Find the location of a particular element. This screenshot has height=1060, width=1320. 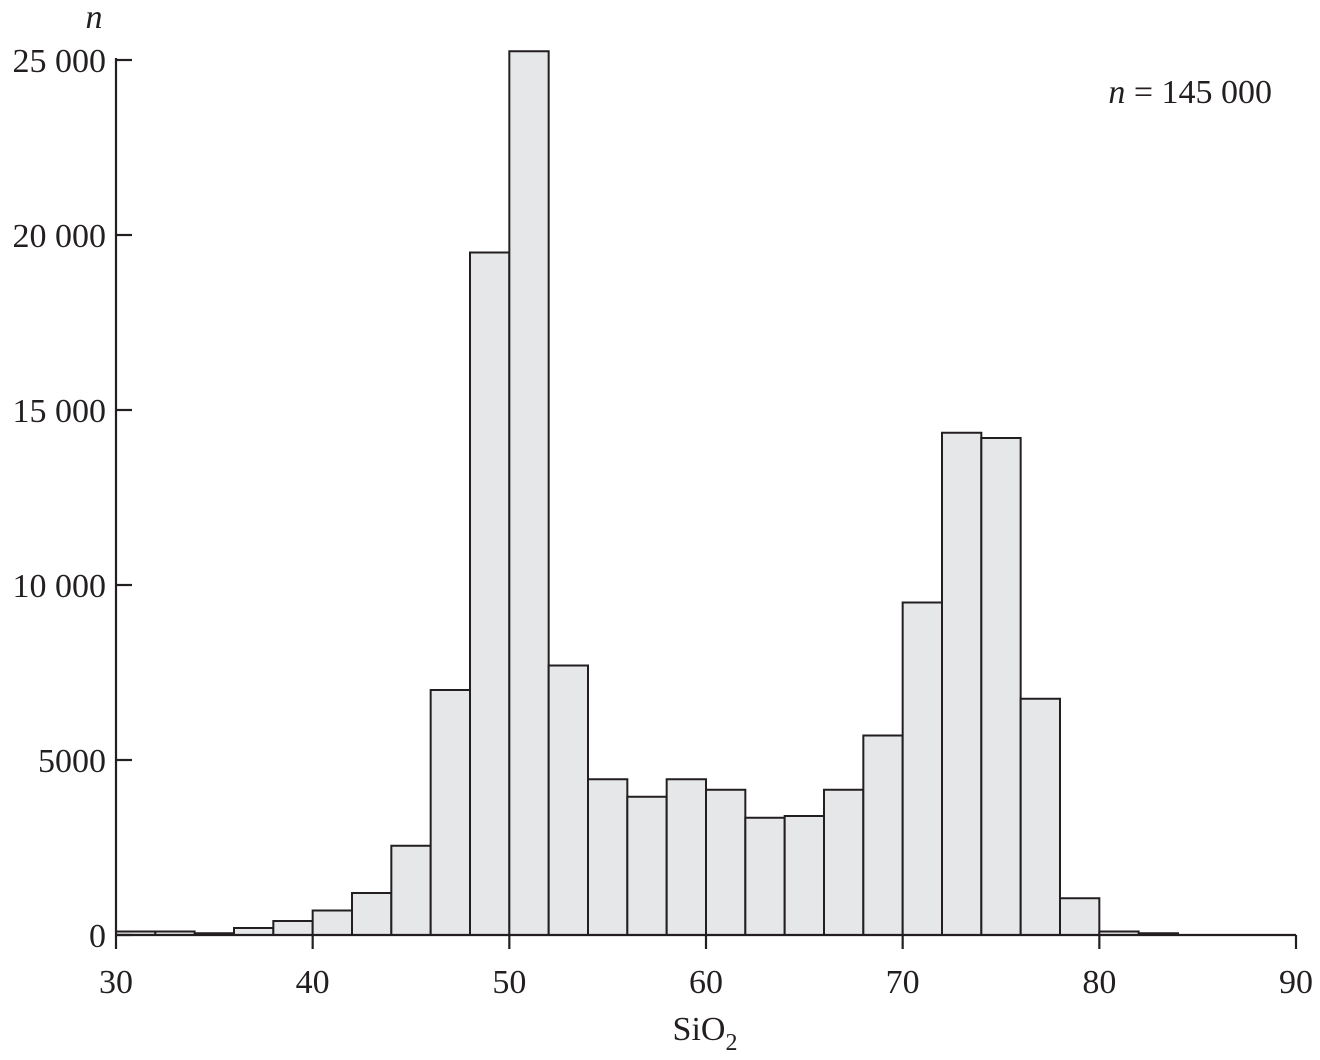

y-tick-label: 10 000 is located at coordinates (60, 586).